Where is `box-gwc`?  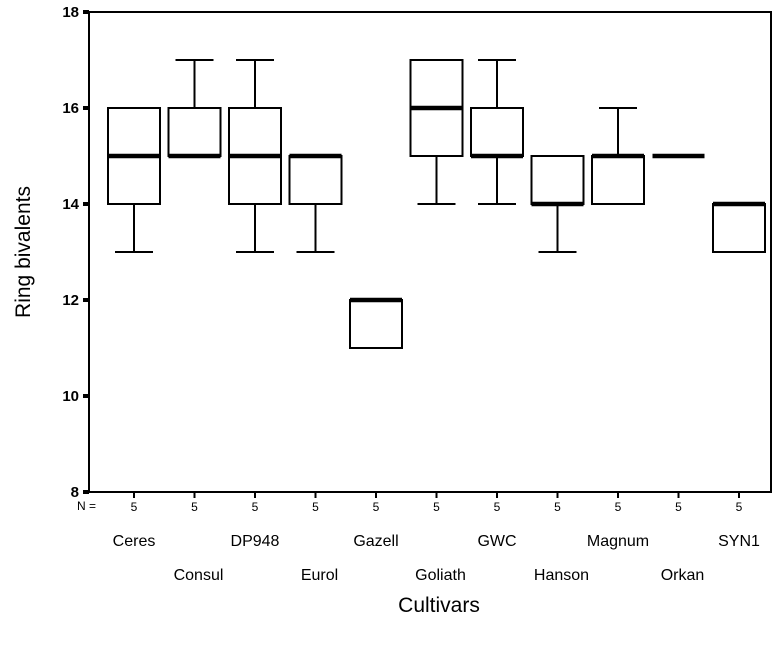 box-gwc is located at coordinates (497, 132).